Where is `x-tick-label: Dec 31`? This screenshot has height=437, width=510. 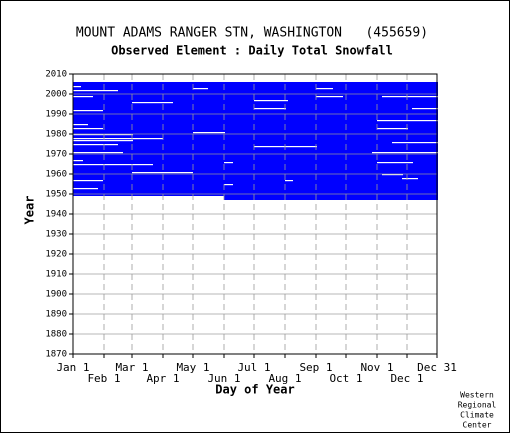 x-tick-label: Dec 31 is located at coordinates (437, 367).